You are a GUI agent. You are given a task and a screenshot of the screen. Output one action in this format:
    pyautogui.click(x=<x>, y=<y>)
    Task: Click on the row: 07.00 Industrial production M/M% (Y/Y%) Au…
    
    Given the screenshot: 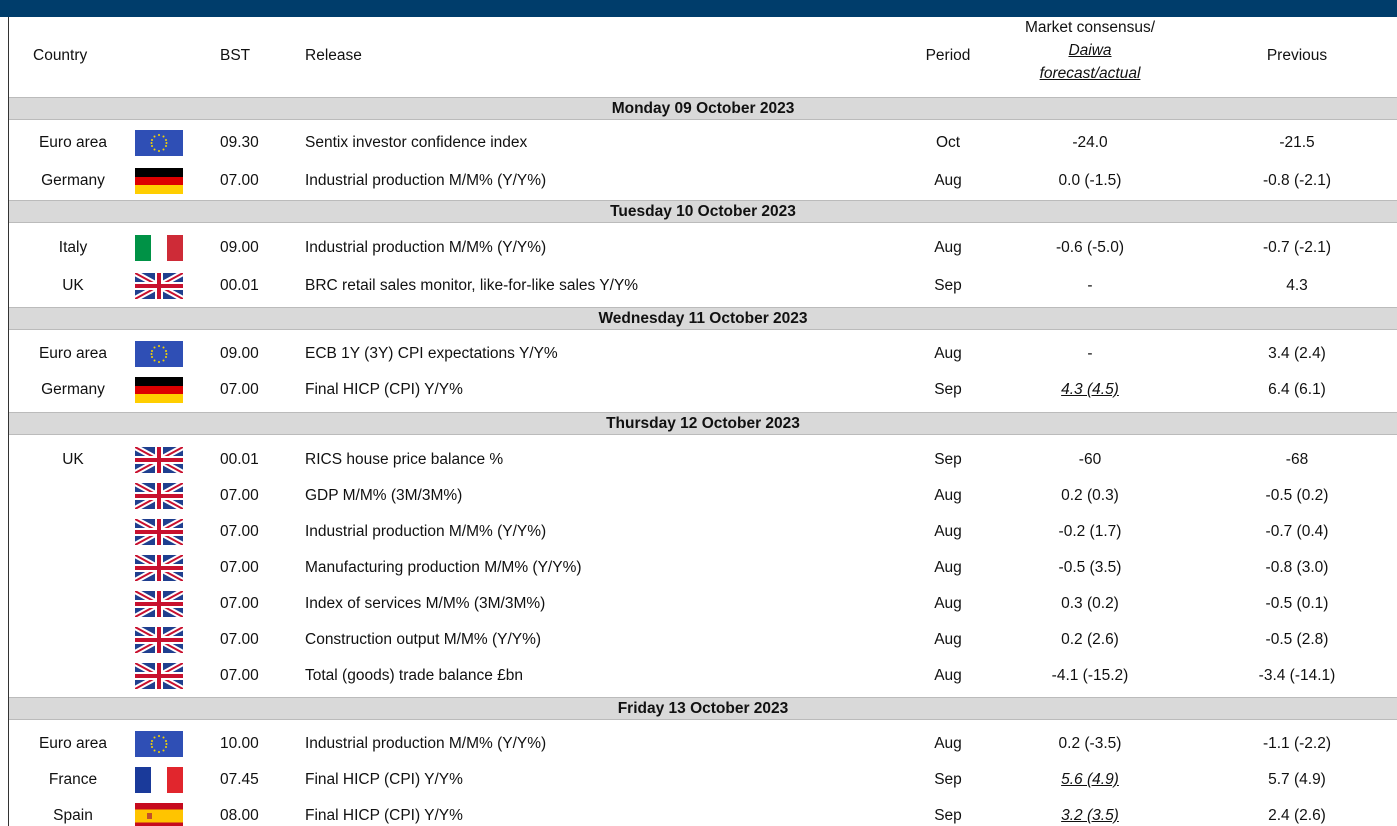 What is the action you would take?
    pyautogui.click(x=703, y=532)
    